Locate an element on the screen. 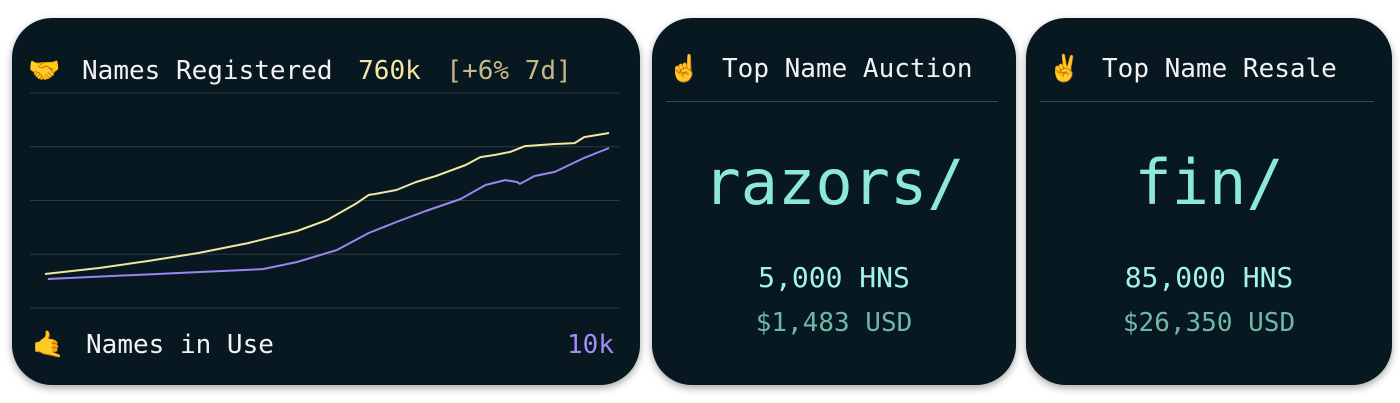 The width and height of the screenshot is (1400, 403). card-title: Names Registered is located at coordinates (207, 71).